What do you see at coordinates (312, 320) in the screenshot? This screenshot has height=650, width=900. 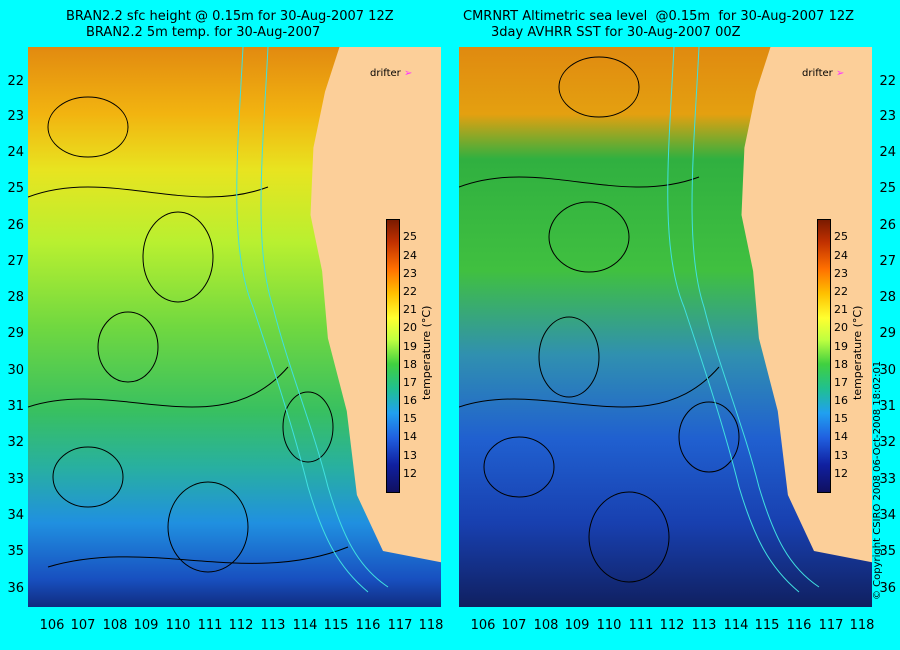 I see `left-bathymetry-contours` at bounding box center [312, 320].